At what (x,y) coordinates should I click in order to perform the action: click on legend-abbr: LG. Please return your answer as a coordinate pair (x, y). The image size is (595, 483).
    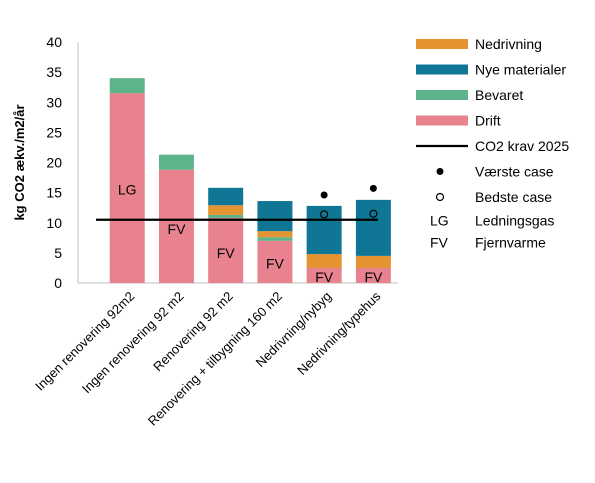
    Looking at the image, I should click on (439, 221).